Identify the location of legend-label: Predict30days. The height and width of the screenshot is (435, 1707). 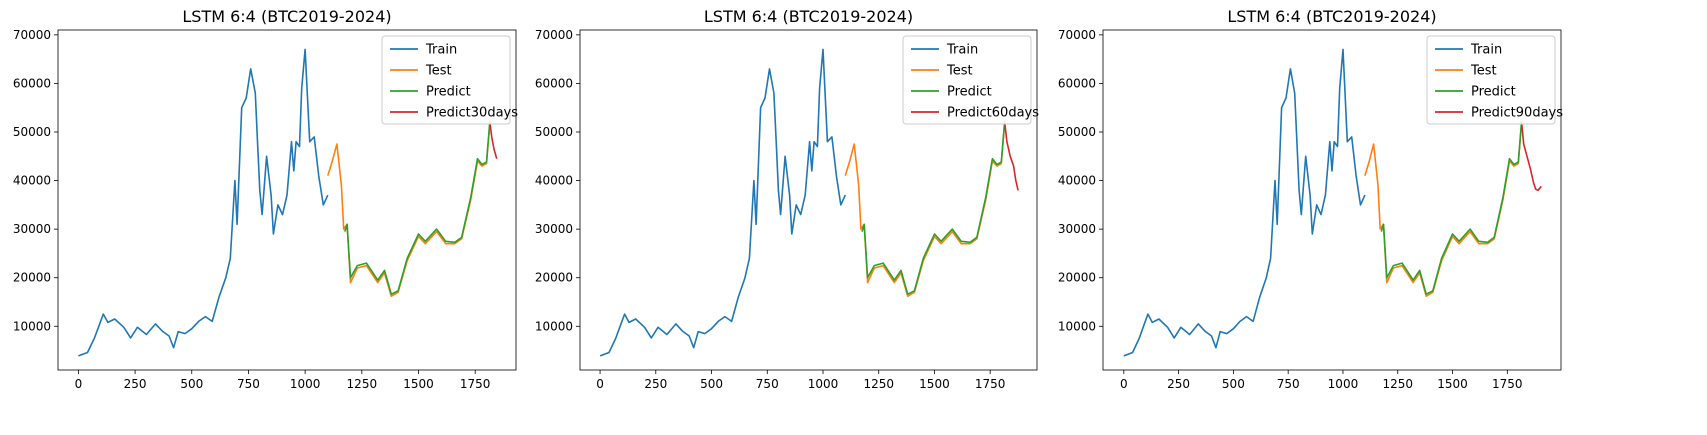
(472, 113).